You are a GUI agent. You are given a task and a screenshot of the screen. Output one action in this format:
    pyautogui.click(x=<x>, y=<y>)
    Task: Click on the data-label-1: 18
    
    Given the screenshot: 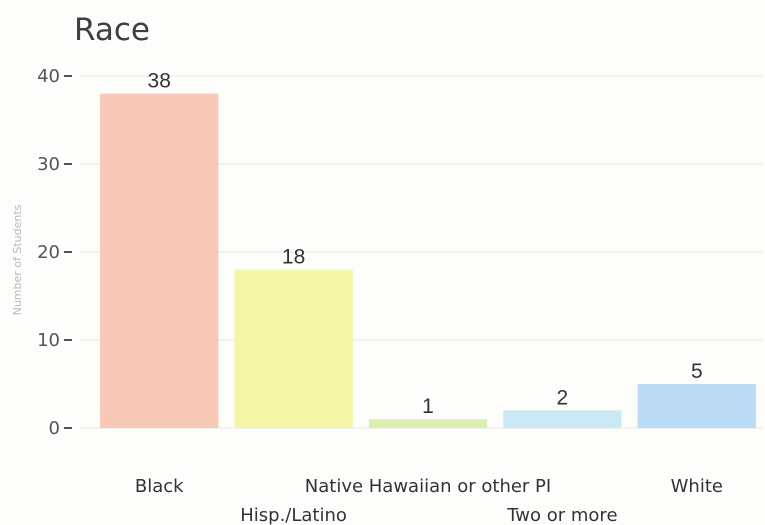 What is the action you would take?
    pyautogui.click(x=293, y=257)
    